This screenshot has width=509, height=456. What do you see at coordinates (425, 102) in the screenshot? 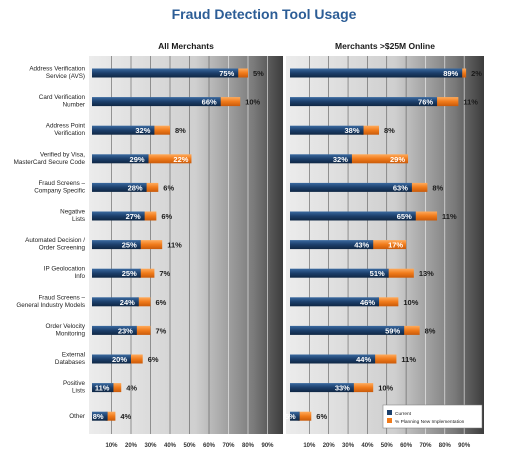
I see `data-label-current: 76%` at bounding box center [425, 102].